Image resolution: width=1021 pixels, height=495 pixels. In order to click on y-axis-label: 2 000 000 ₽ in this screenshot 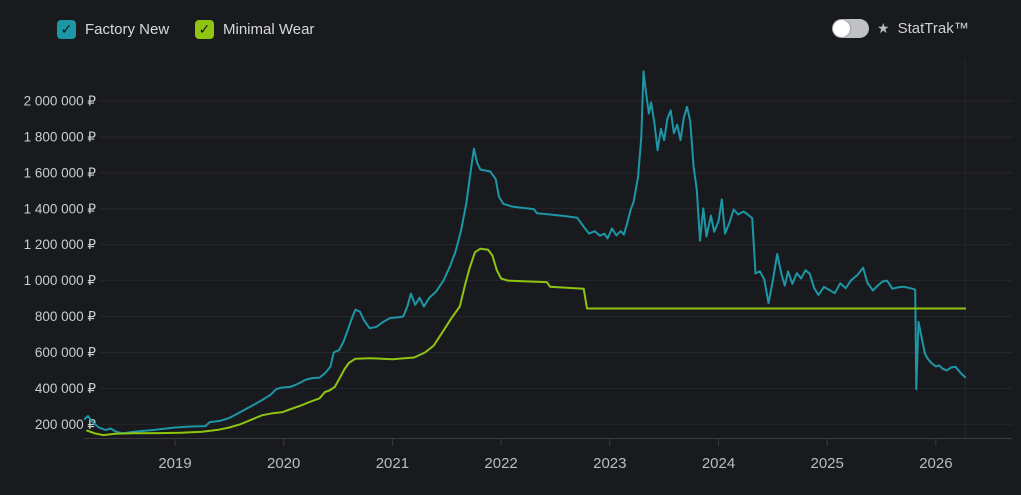, I will do `click(60, 101)`.